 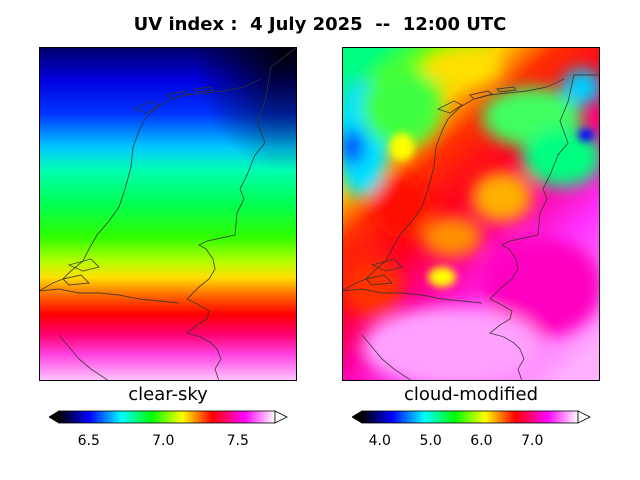 I want to click on colorbar-tick-label: 4.0, so click(x=379, y=441).